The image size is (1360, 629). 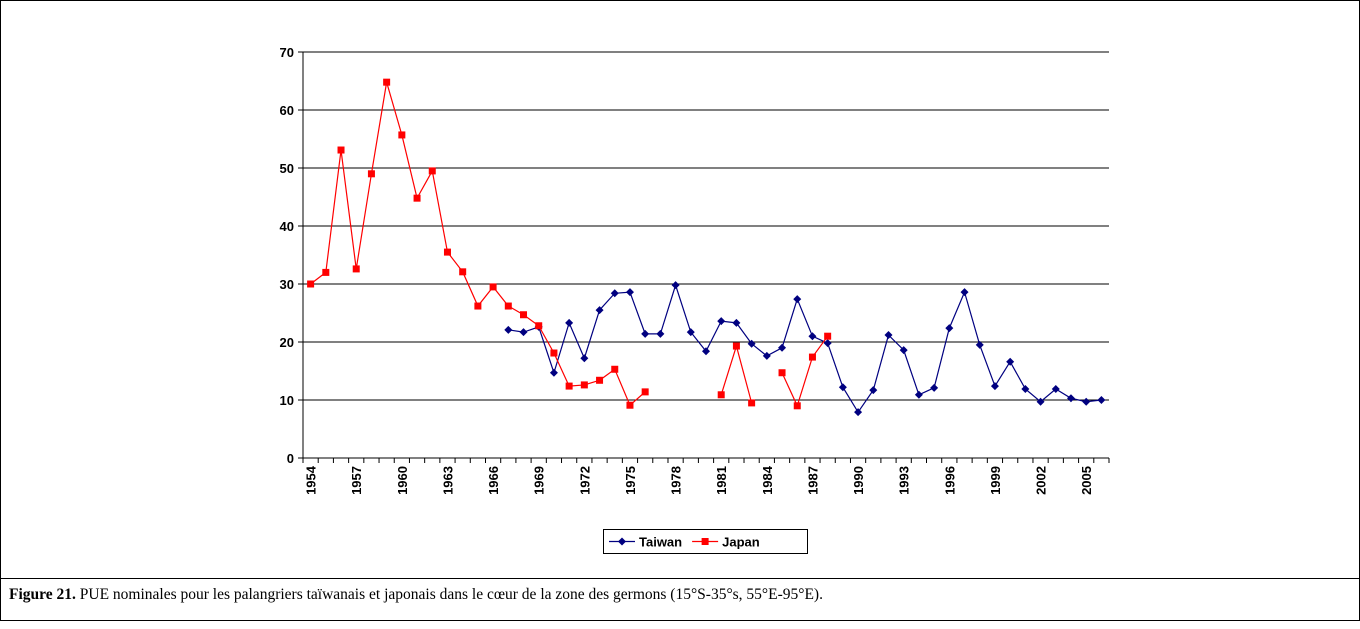 I want to click on x-tick-label: 1966, so click(x=493, y=480).